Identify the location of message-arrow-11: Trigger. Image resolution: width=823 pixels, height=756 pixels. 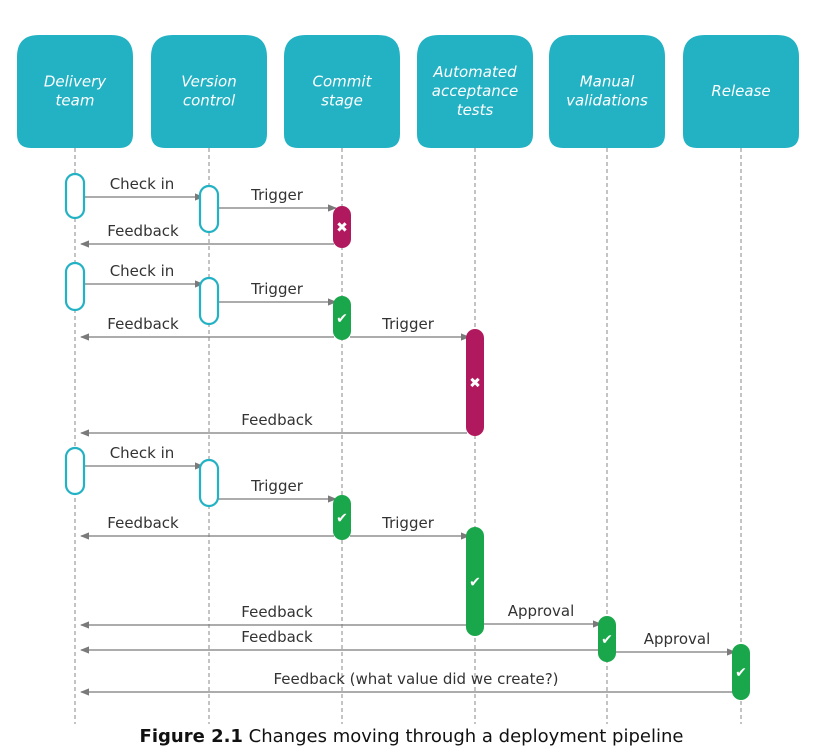
(410, 527).